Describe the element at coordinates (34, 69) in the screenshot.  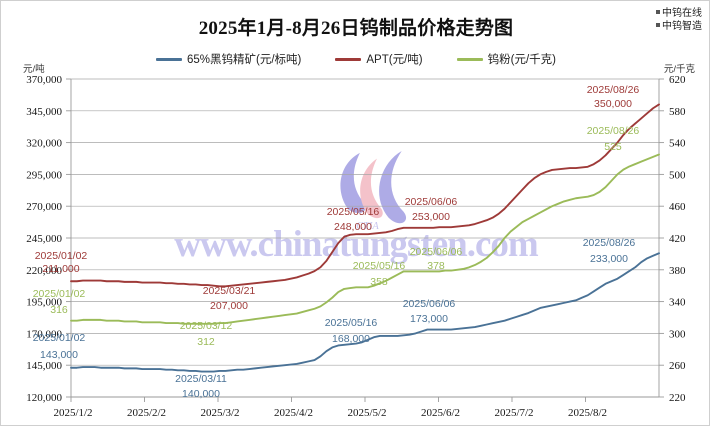
I see `y-axis-unit-left: 元/吨` at that location.